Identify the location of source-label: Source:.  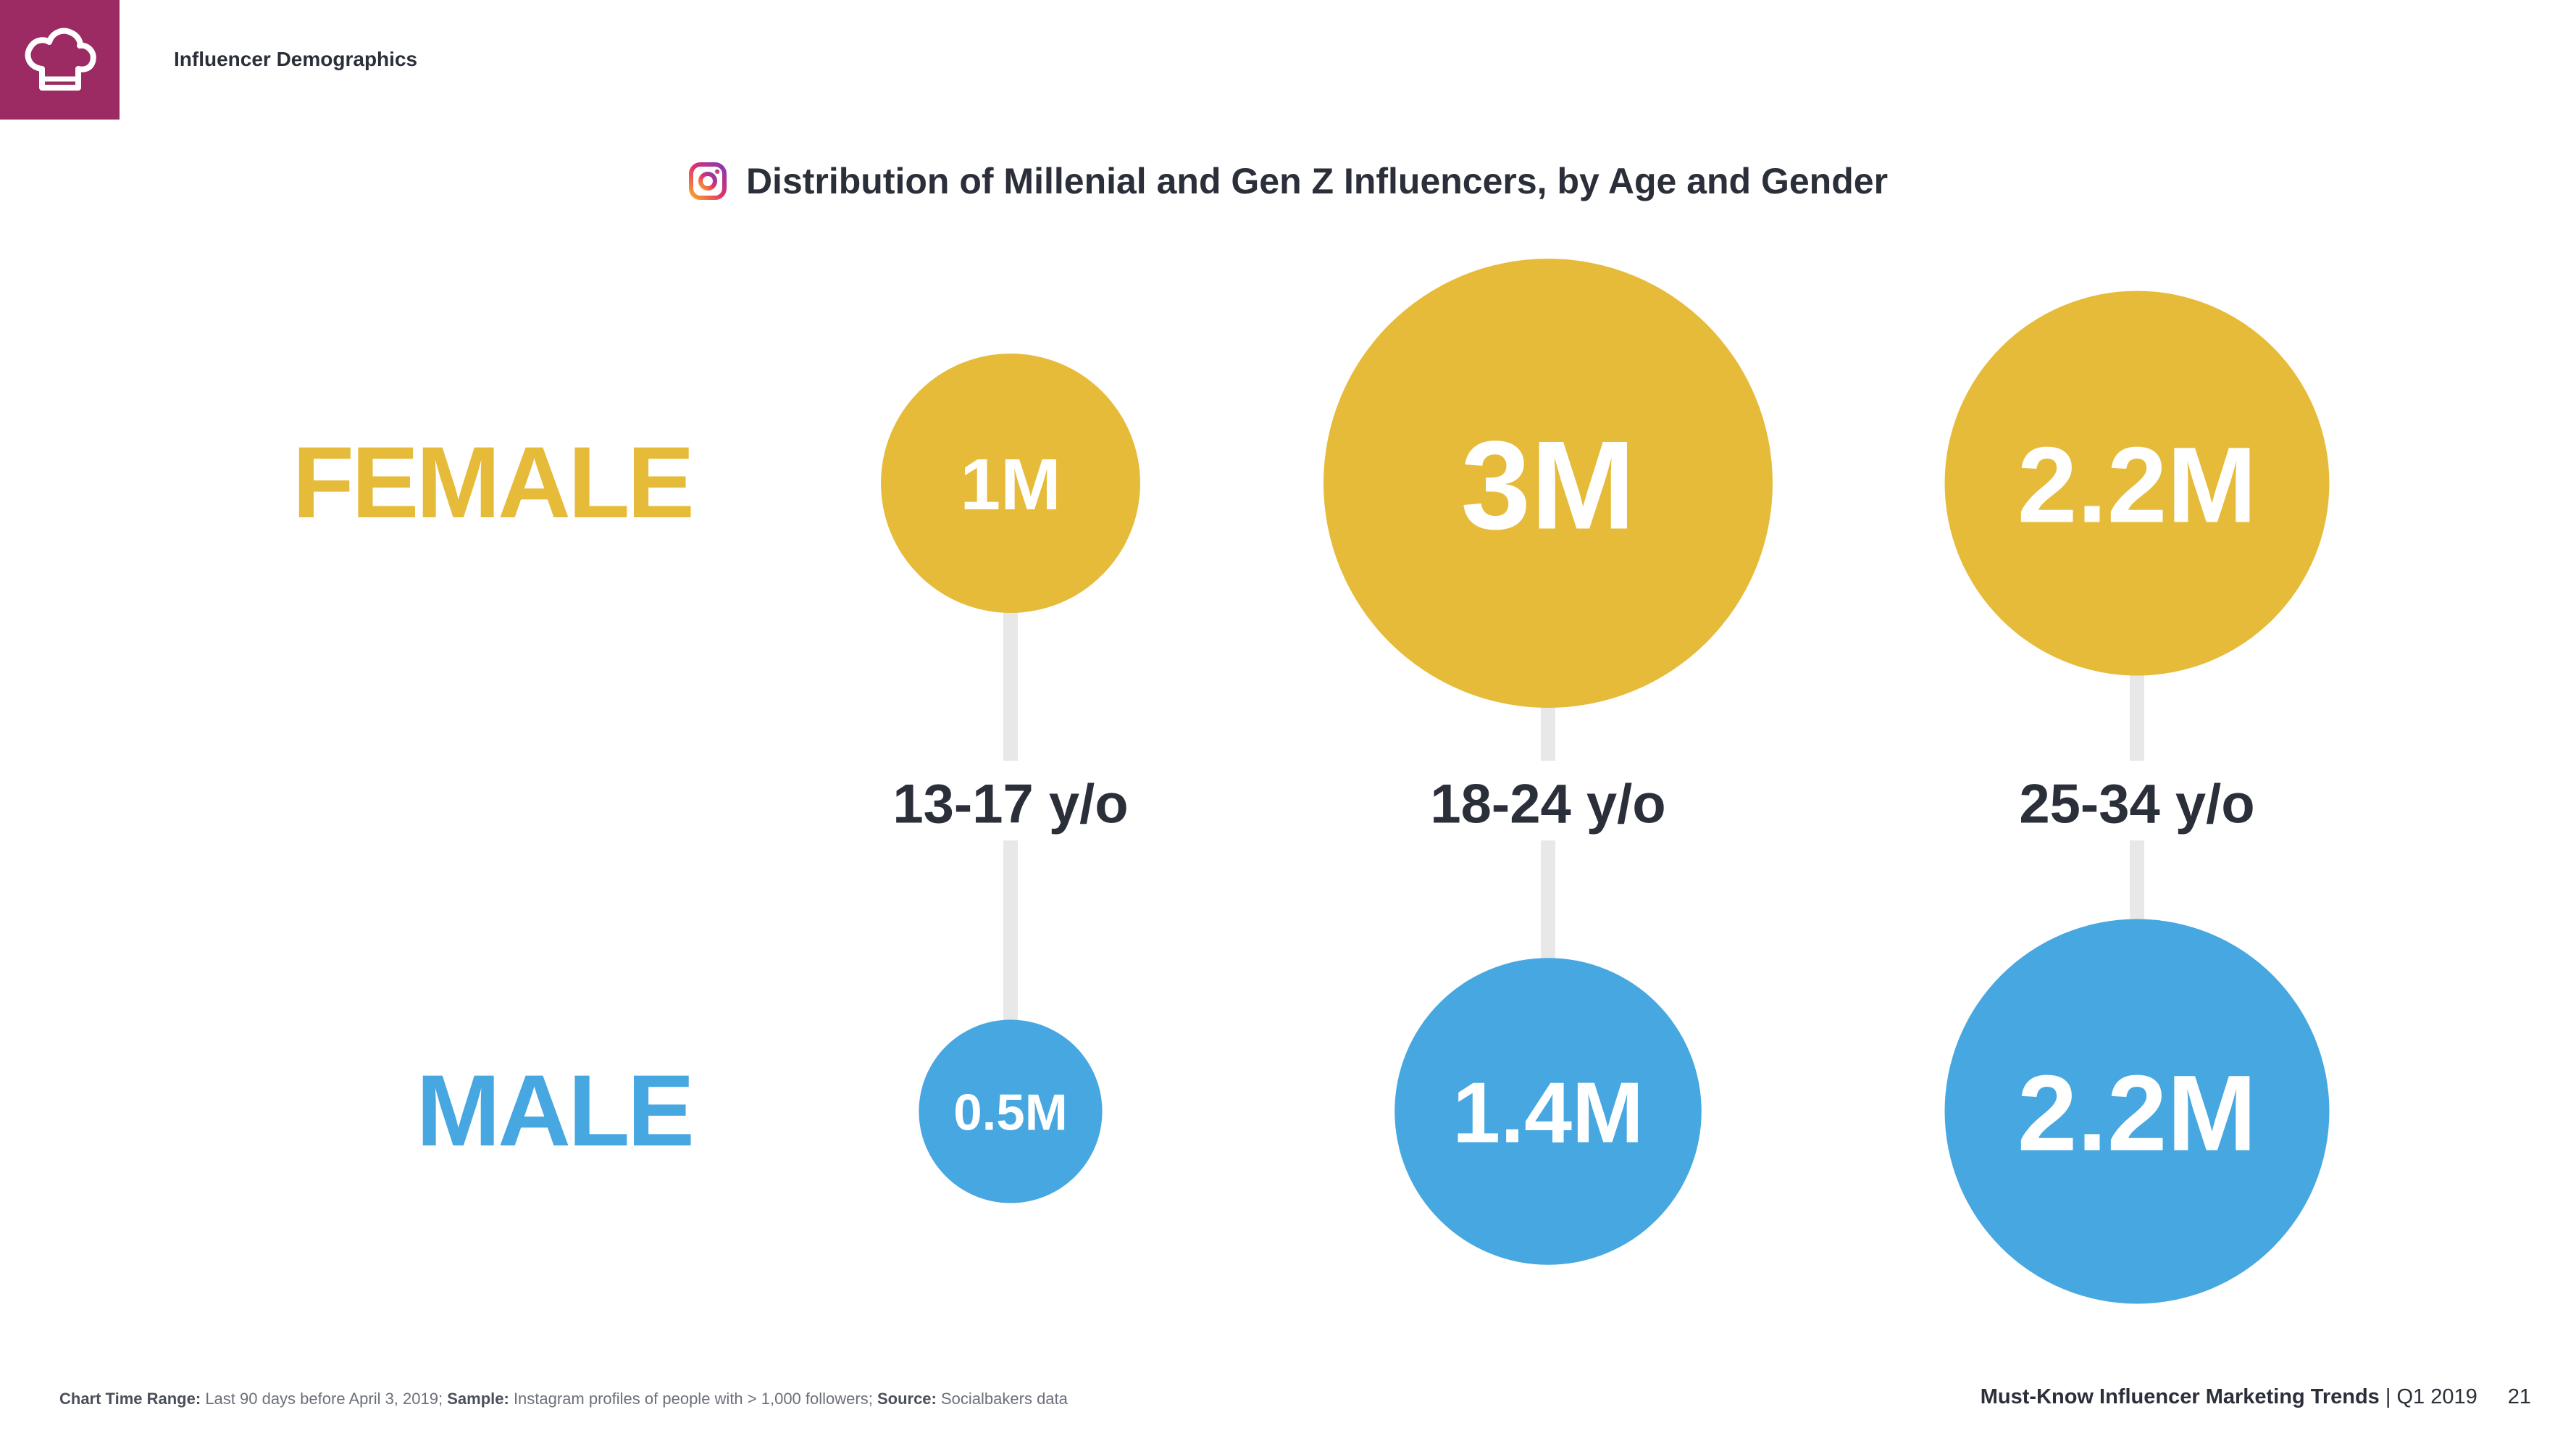
(907, 1399).